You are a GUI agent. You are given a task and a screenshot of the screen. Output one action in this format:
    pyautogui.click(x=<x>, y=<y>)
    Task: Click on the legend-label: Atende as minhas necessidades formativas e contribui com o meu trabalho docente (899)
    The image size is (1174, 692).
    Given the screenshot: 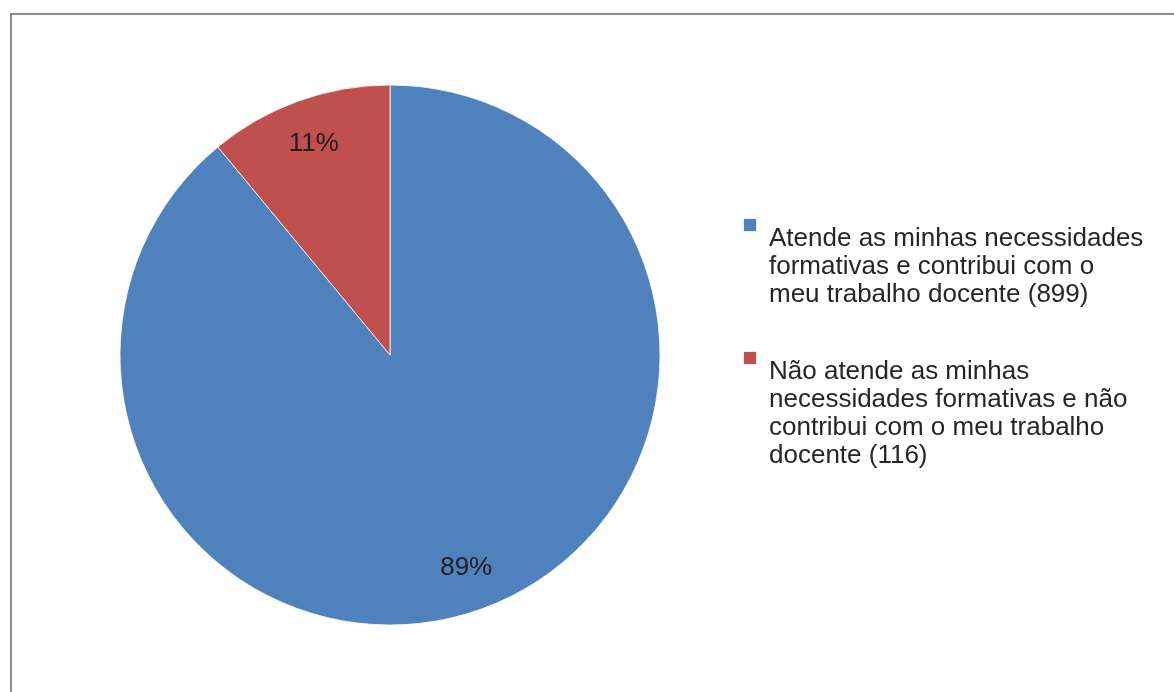 What is the action you would take?
    pyautogui.click(x=956, y=265)
    